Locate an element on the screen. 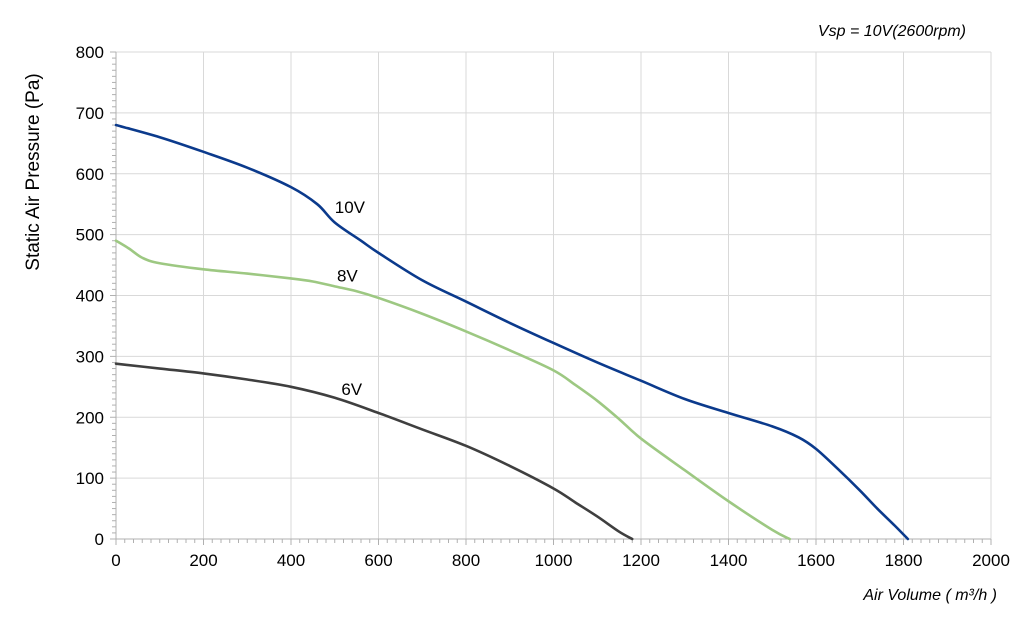 This screenshot has width=1024, height=631. y-tick-labels: 0 100 200 300 400 500 600 700 800 is located at coordinates (90, 296).